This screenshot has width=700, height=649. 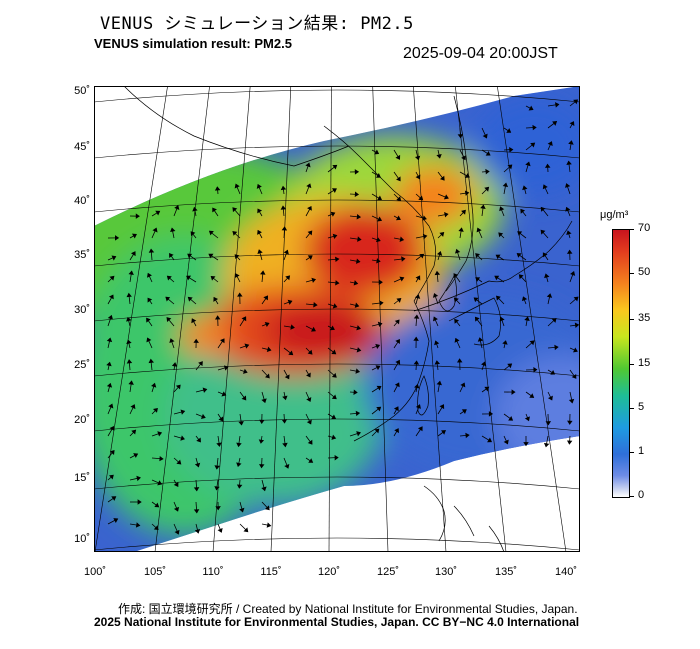 What do you see at coordinates (213, 572) in the screenshot?
I see `lon-tick-label: 110˚` at bounding box center [213, 572].